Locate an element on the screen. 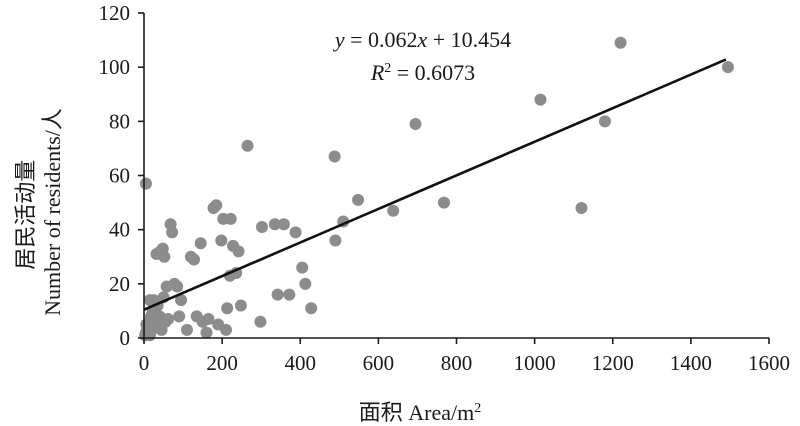 The height and width of the screenshot is (426, 800). x-tick-label: 1200 is located at coordinates (613, 363).